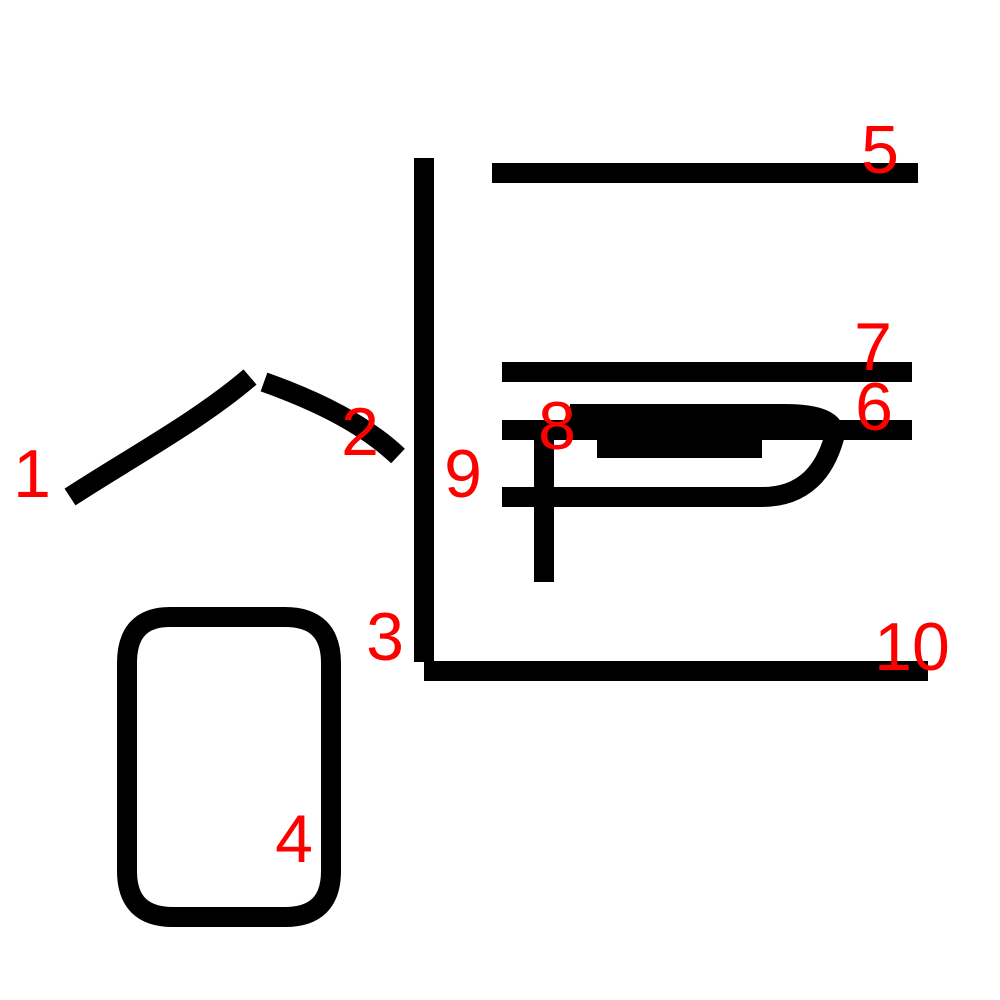  What do you see at coordinates (874, 407) in the screenshot?
I see `stroke-label-6: 6` at bounding box center [874, 407].